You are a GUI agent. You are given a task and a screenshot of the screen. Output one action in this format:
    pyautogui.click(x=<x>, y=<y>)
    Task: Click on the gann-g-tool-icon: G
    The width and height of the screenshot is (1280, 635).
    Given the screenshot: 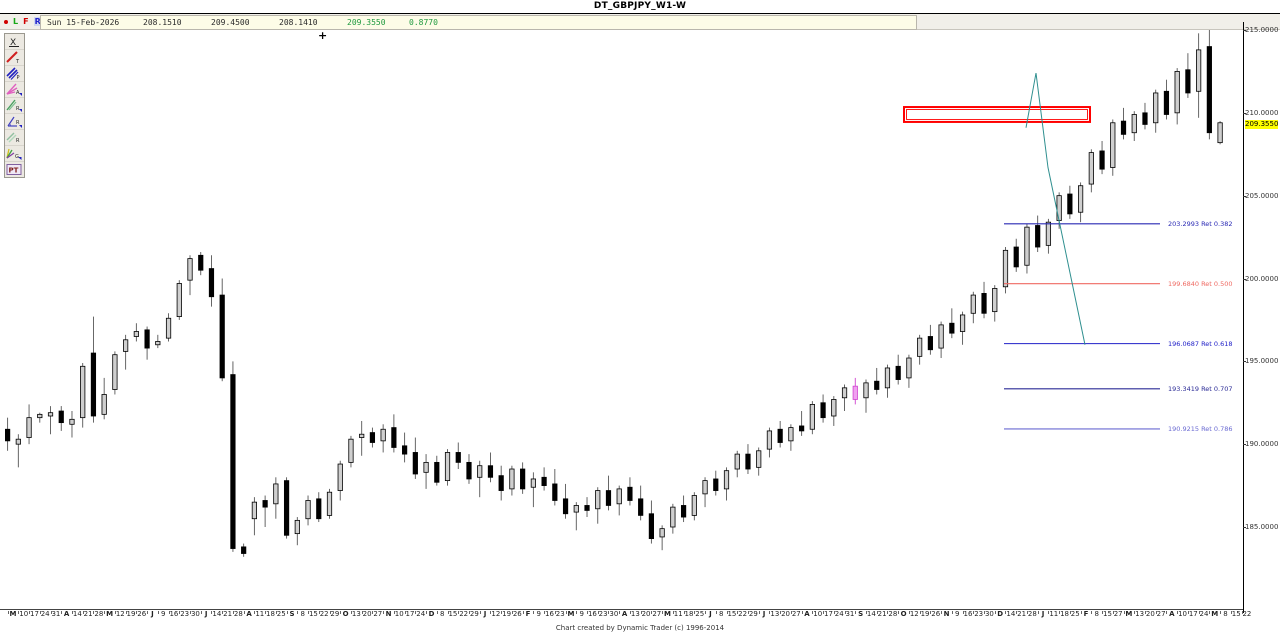 What is the action you would take?
    pyautogui.click(x=14, y=154)
    